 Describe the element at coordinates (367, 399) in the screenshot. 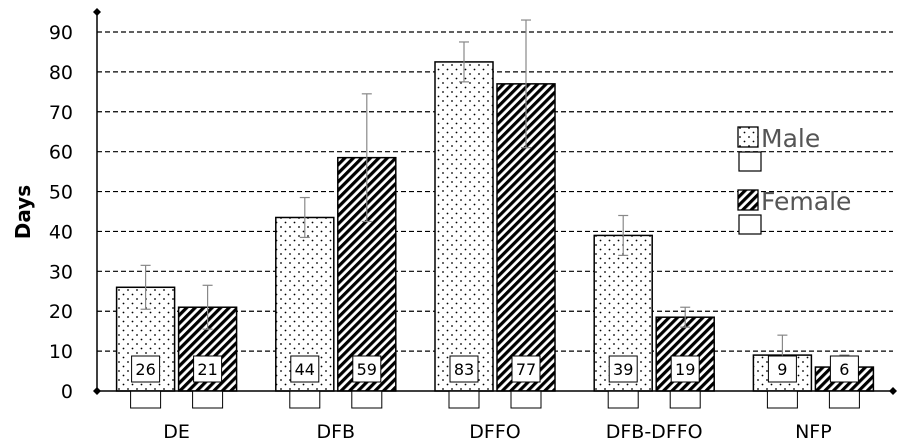

I see `below-axis-box-female-dfb` at that location.